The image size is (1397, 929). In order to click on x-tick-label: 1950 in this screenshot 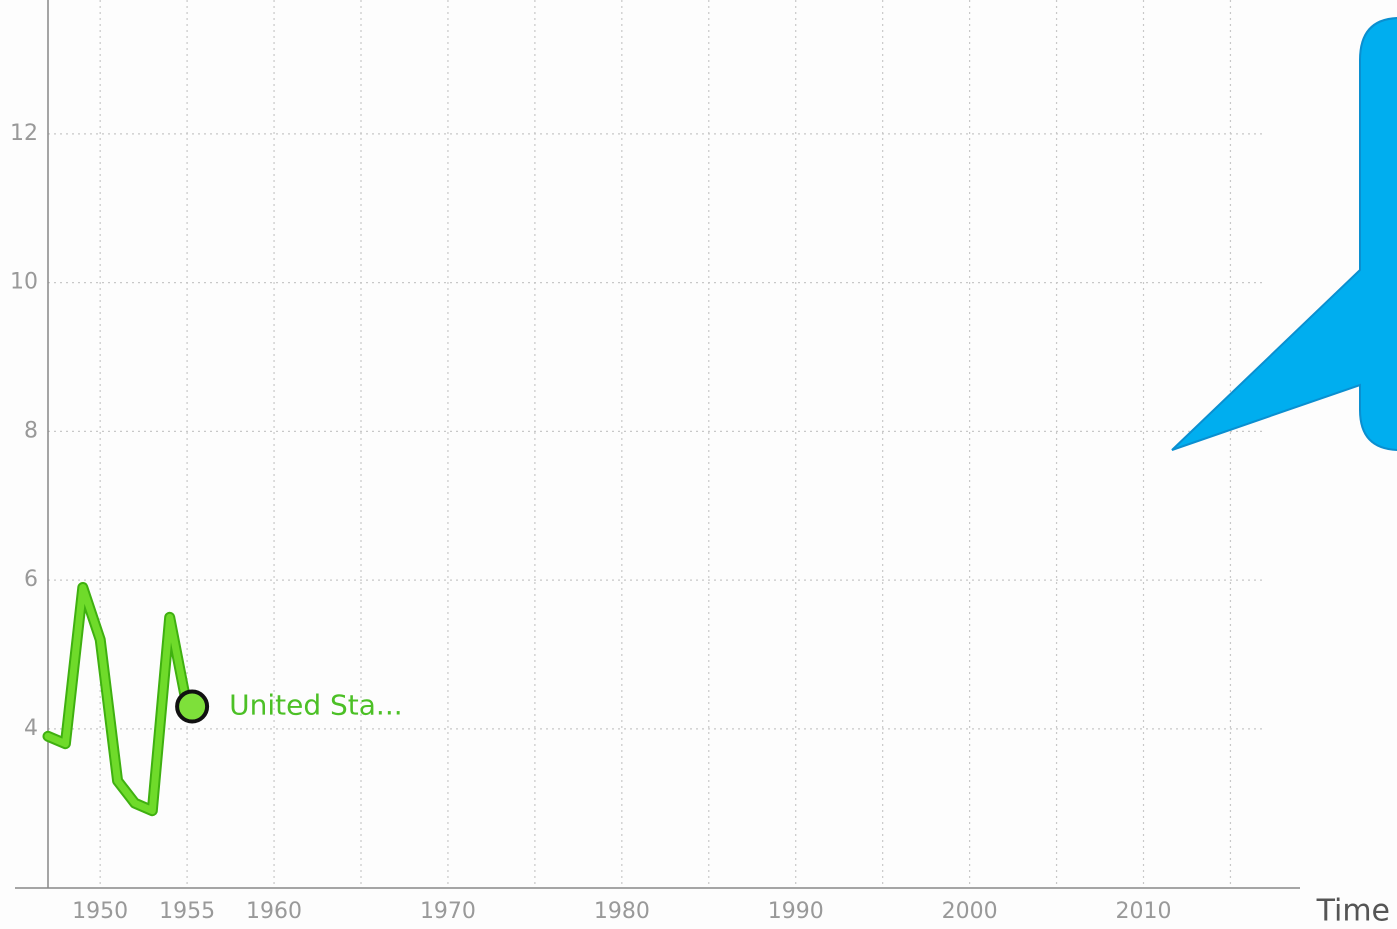, I will do `click(100, 911)`.